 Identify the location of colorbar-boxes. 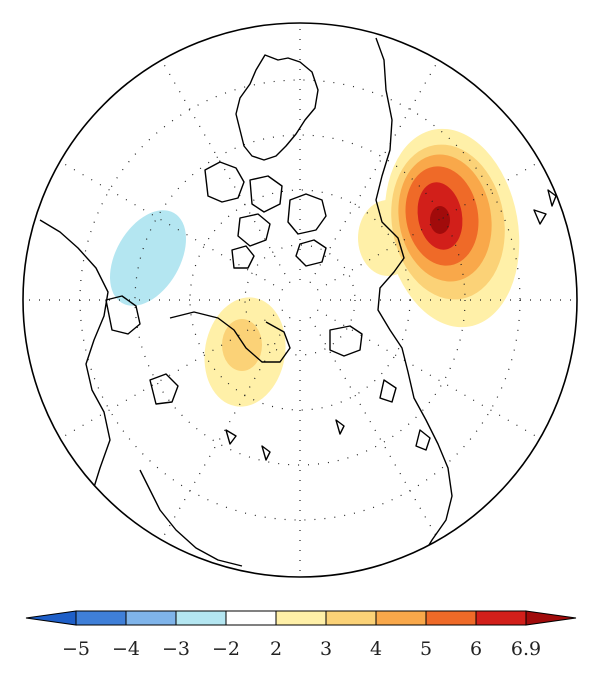
(301, 618).